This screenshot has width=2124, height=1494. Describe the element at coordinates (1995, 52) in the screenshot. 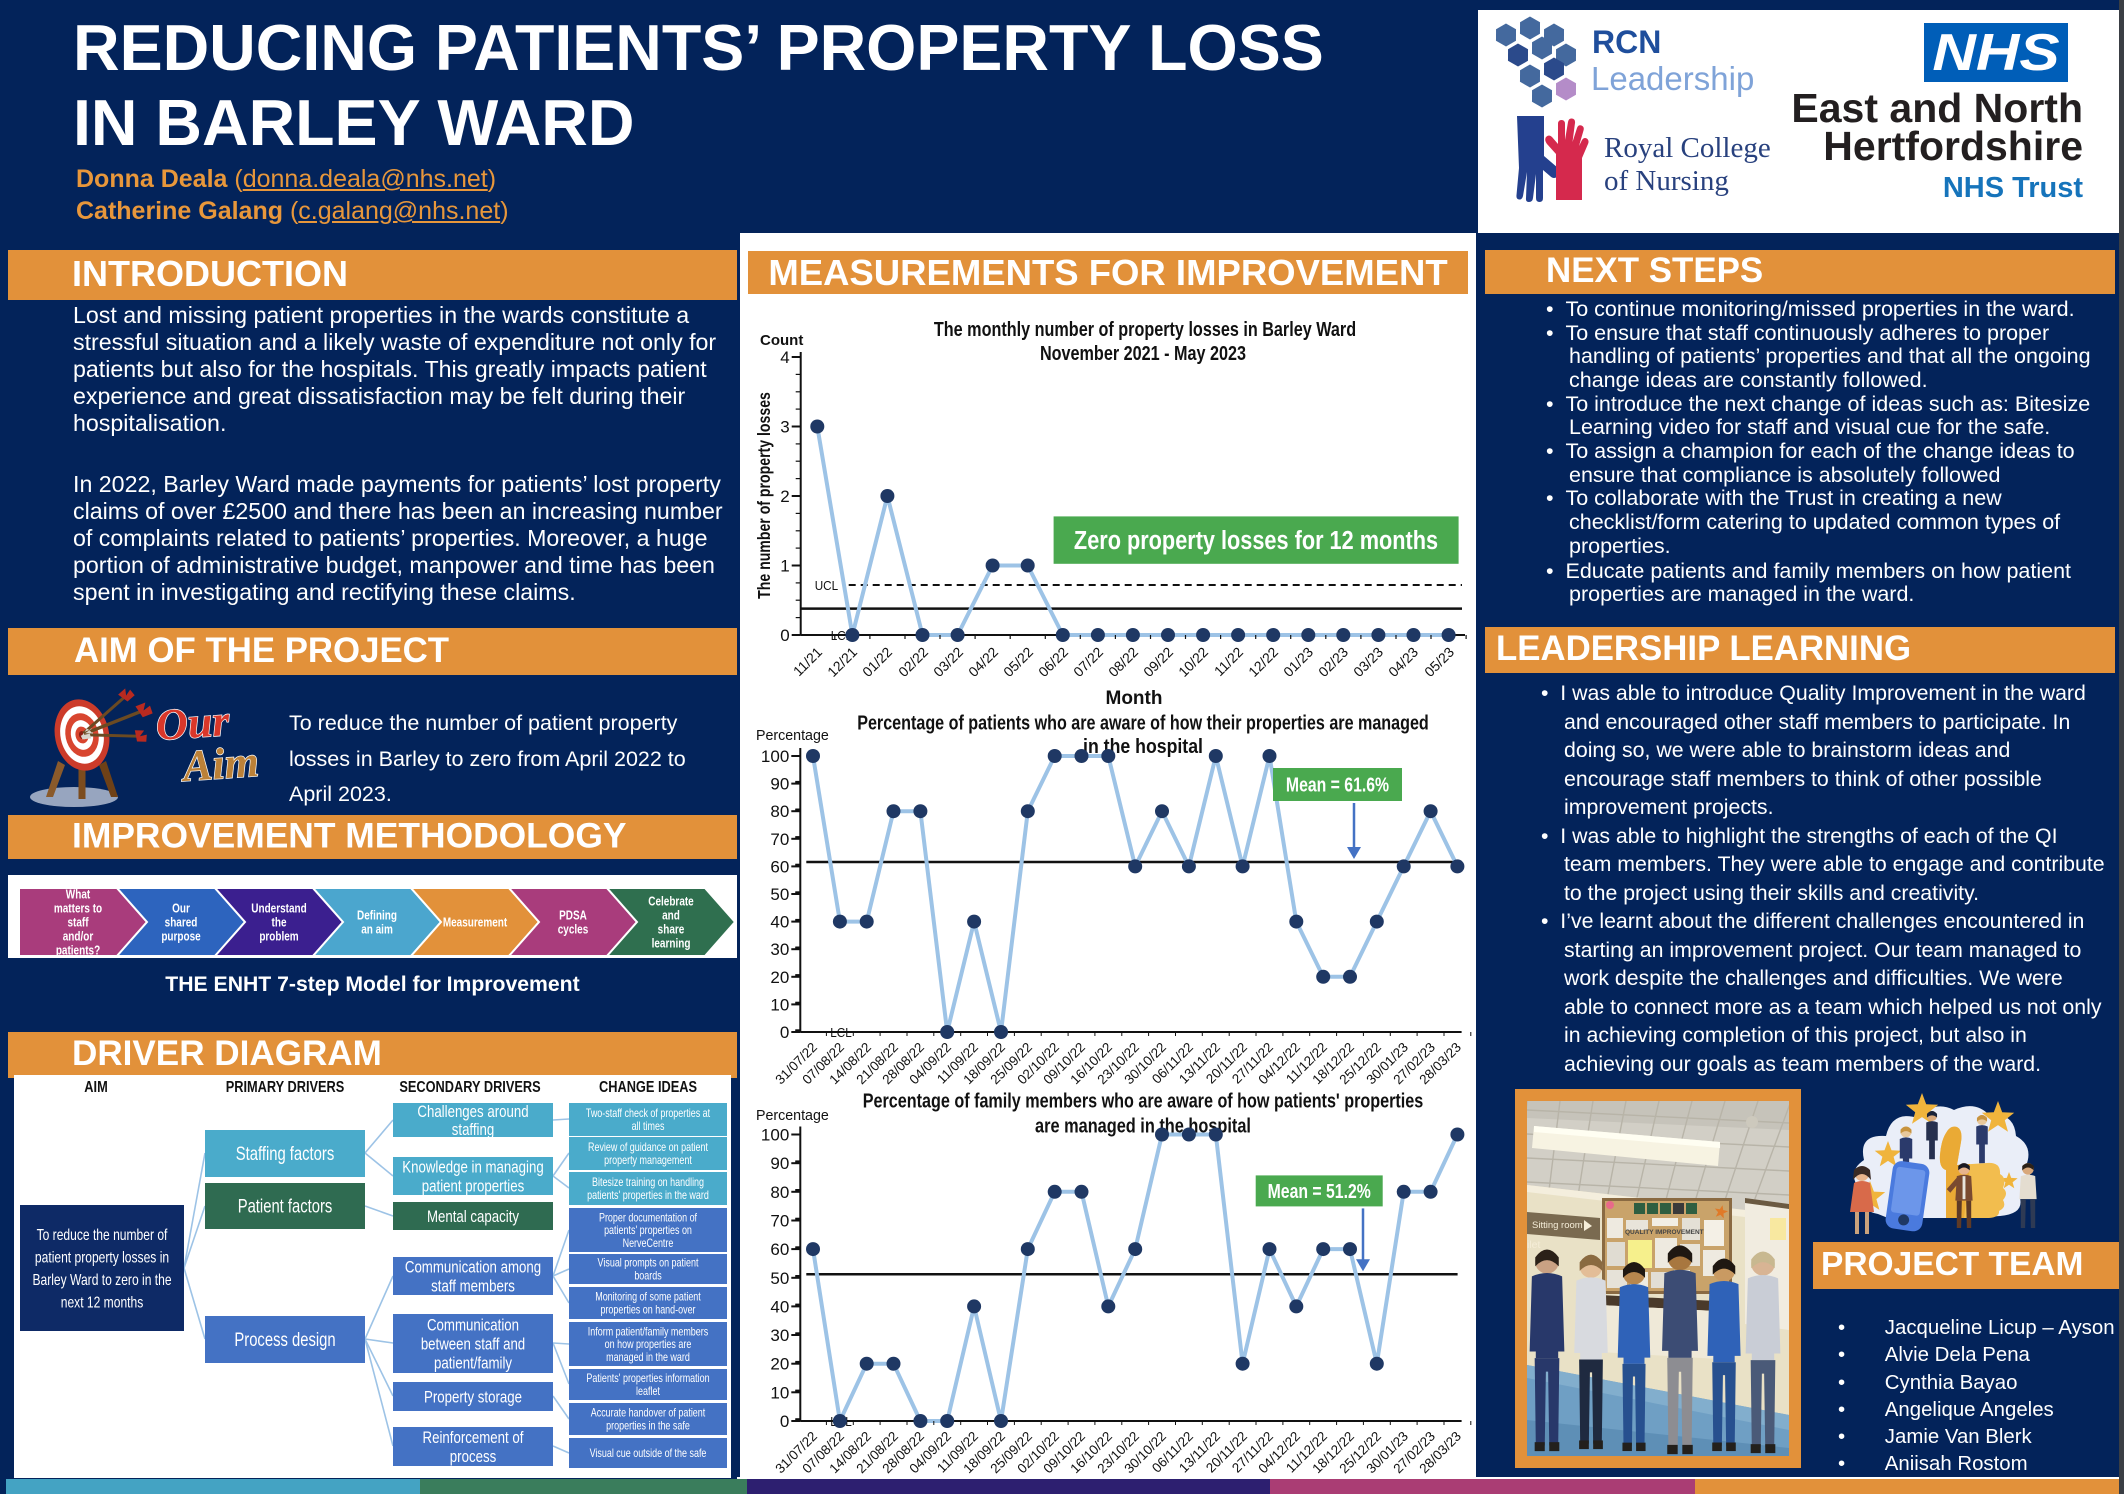

I see `svg-text: NHS` at that location.